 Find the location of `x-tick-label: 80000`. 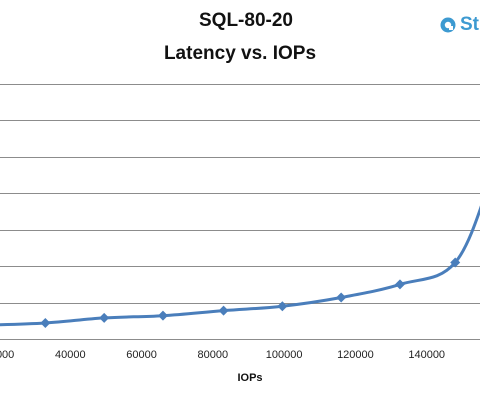

x-tick-label: 80000 is located at coordinates (213, 355).